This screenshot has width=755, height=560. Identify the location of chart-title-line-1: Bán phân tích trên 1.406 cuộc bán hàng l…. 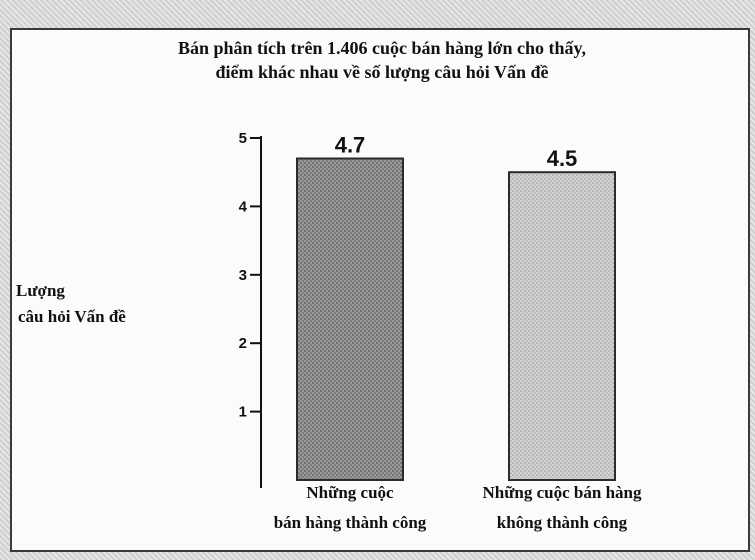
(382, 48).